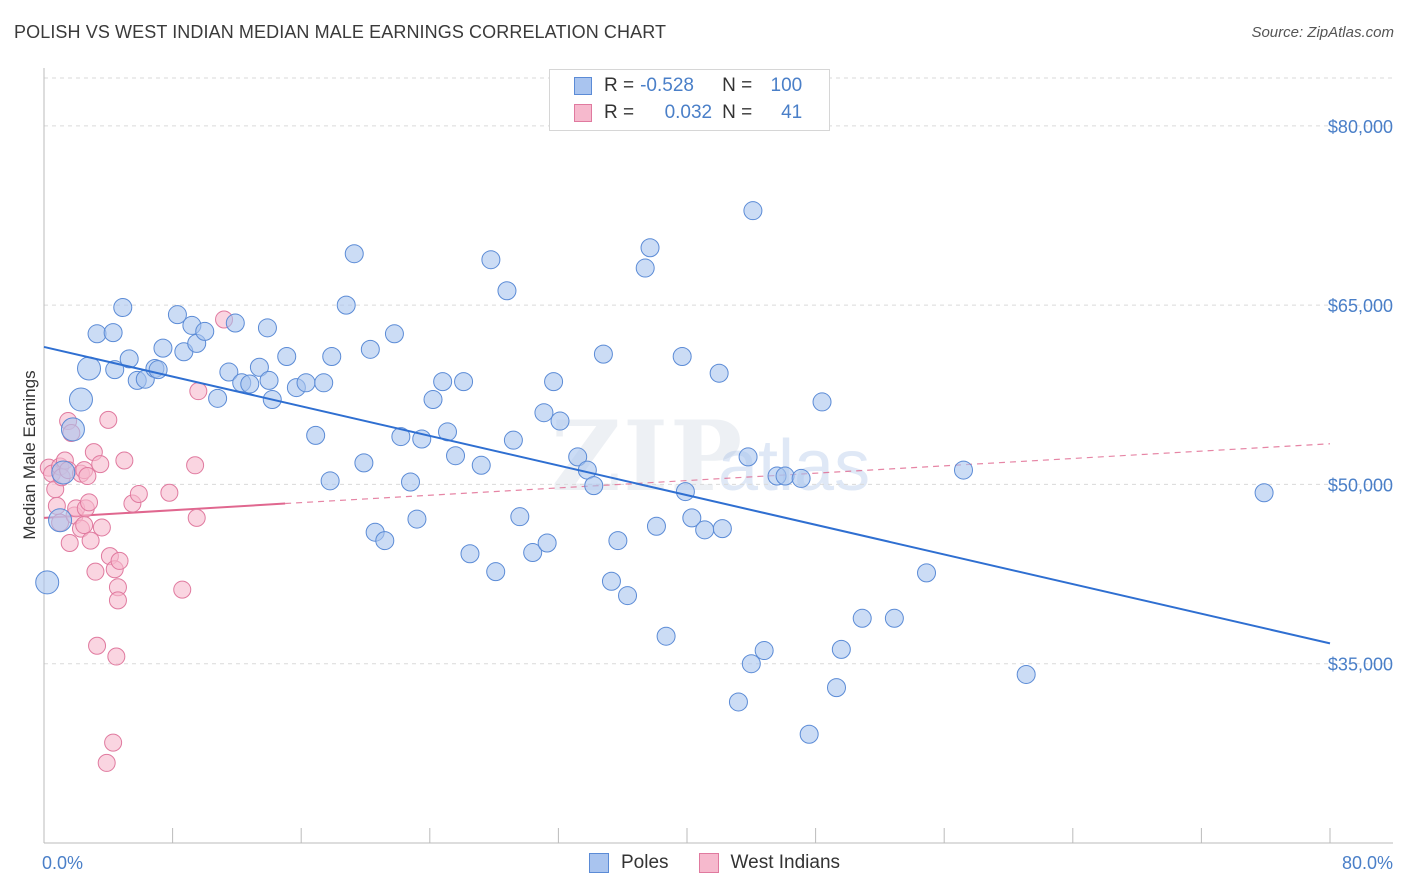  Describe the element at coordinates (1322, 32) in the screenshot. I see `source-label: Source: ZipAtlas.com` at that location.